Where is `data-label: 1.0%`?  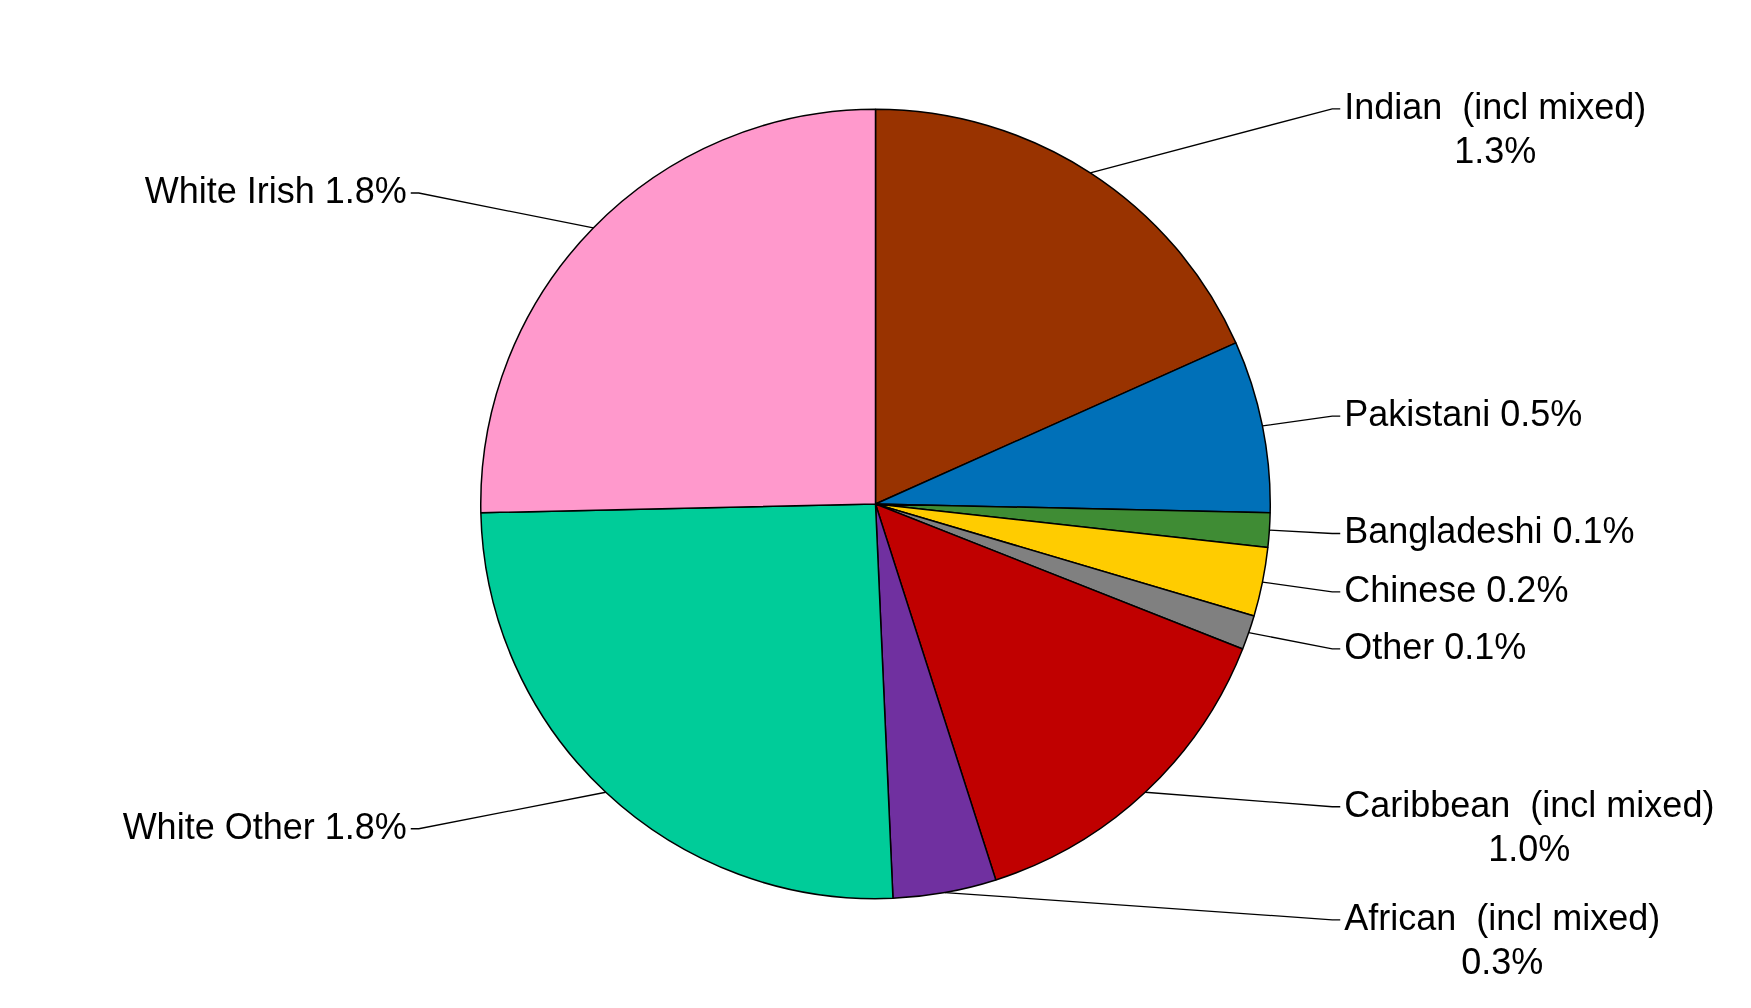 data-label: 1.0% is located at coordinates (1529, 848).